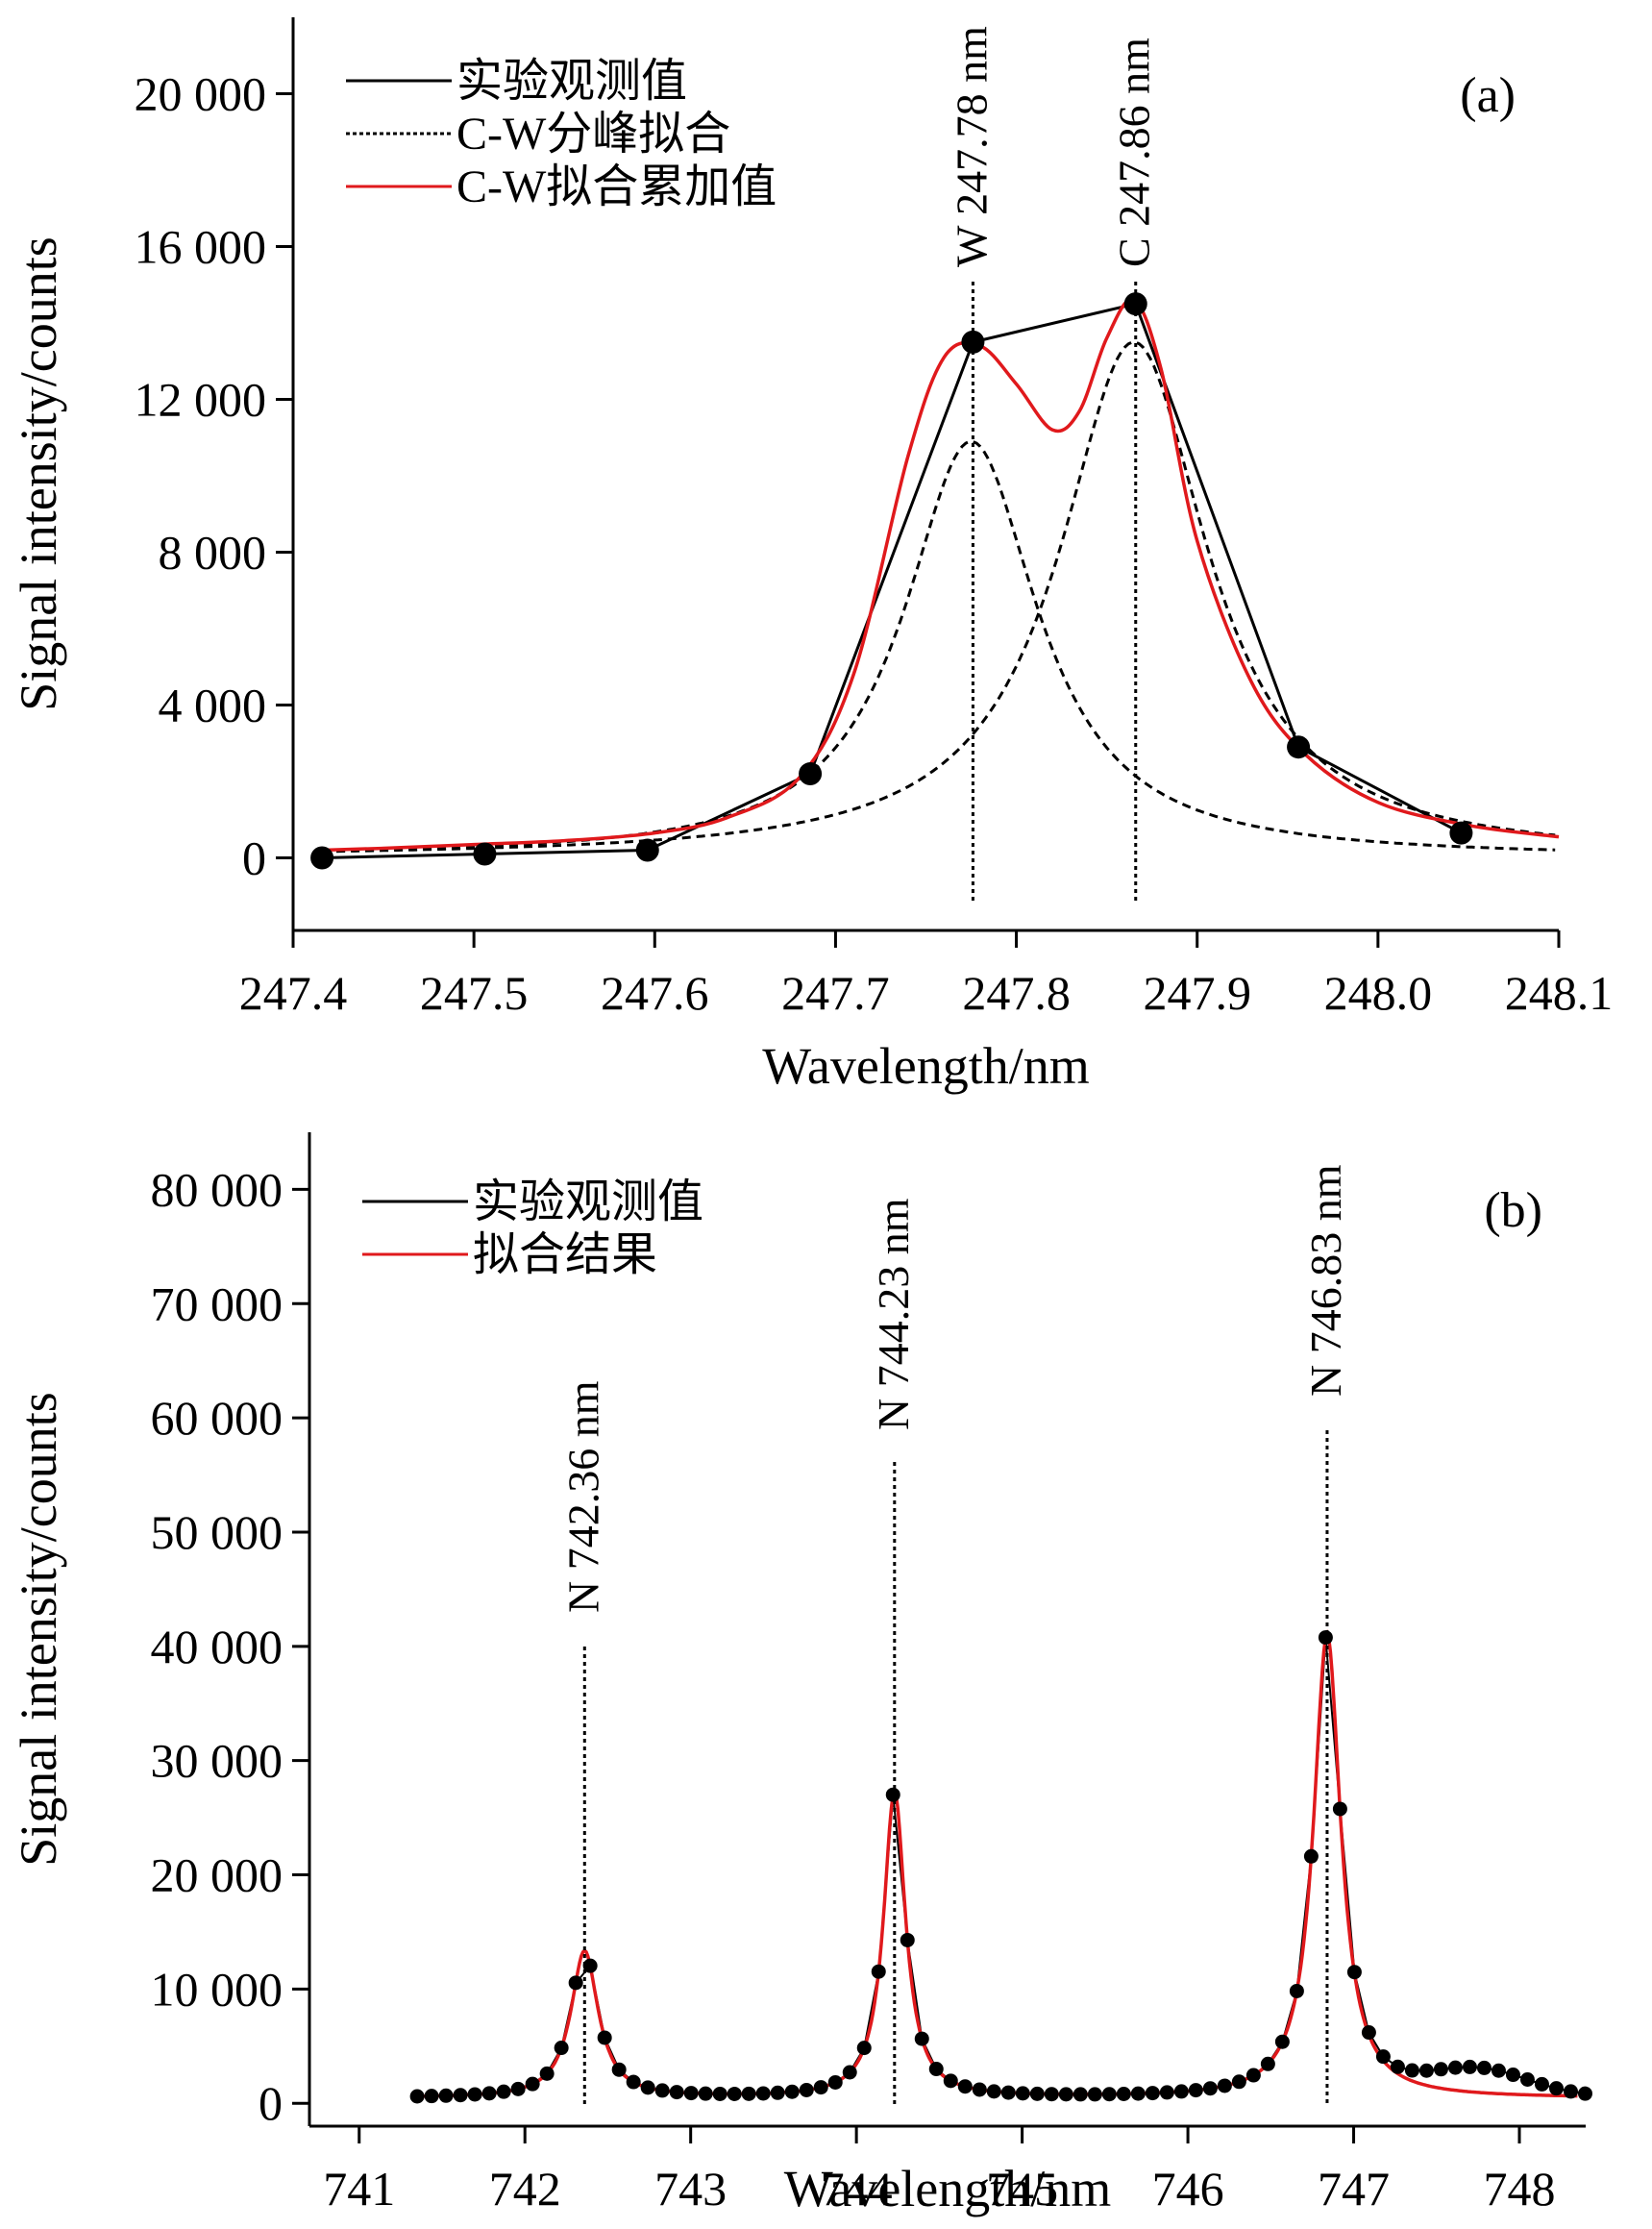 Image resolution: width=1652 pixels, height=2229 pixels. Describe the element at coordinates (948, 2188) in the screenshot. I see `x-axis-label: Wavelength/nm` at that location.